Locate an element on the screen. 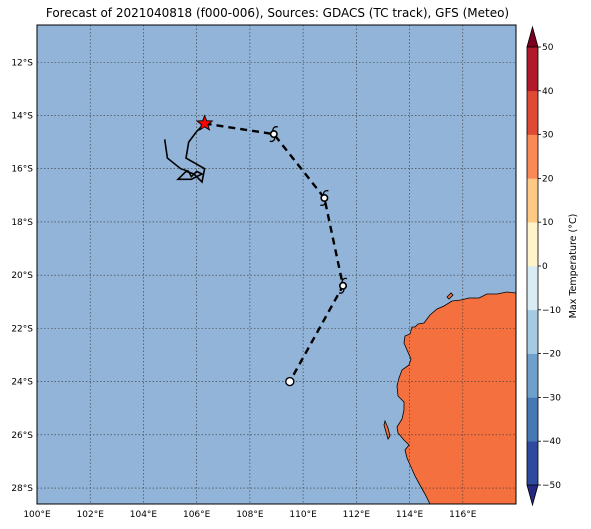 This screenshot has height=529, width=591. lat-tick-label: 26°S is located at coordinates (22, 436).